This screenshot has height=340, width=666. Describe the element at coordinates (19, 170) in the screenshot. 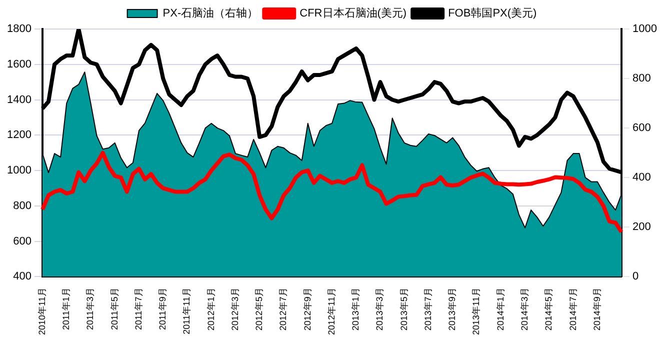

I see `y-tick-label: 1000` at that location.